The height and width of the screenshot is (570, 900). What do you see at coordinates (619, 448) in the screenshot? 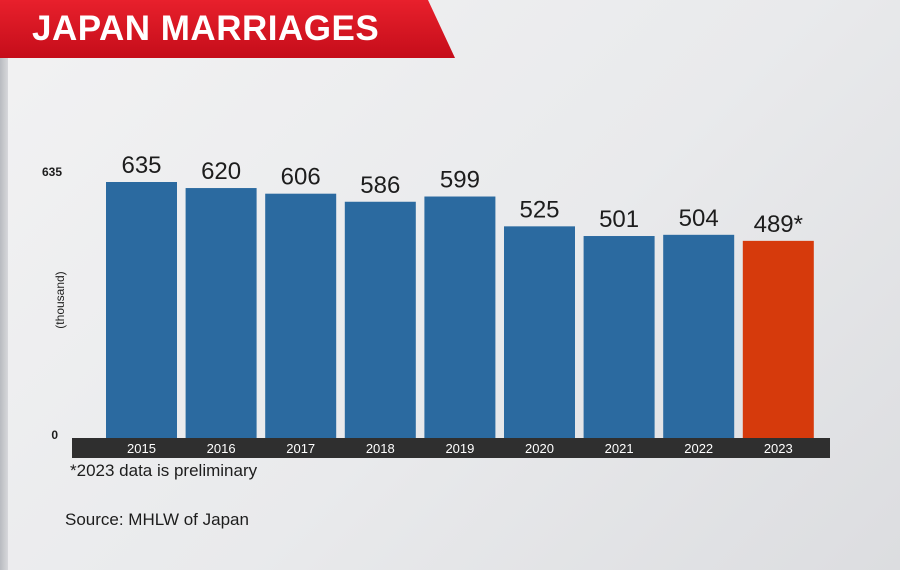
I see `category-label-2021: 2021` at bounding box center [619, 448].